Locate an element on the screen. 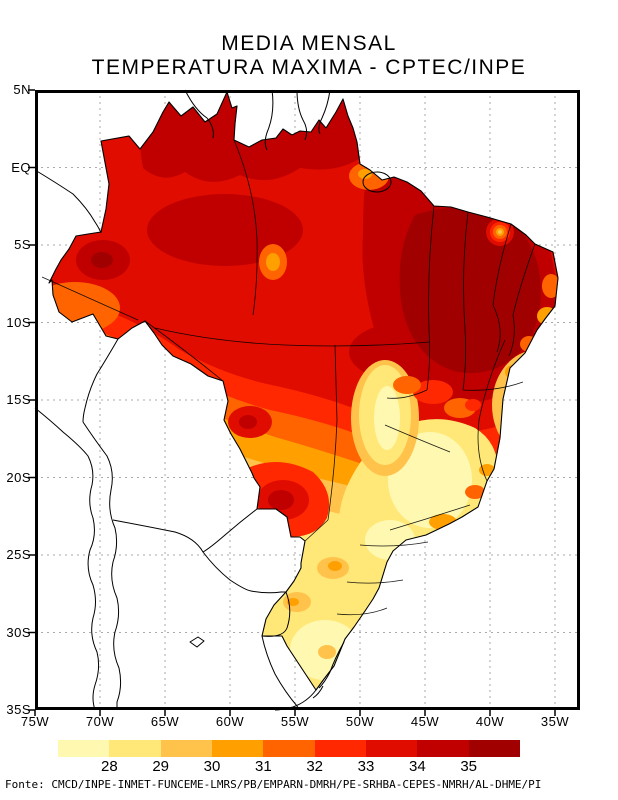  temperature-colorbar is located at coordinates (289, 748).